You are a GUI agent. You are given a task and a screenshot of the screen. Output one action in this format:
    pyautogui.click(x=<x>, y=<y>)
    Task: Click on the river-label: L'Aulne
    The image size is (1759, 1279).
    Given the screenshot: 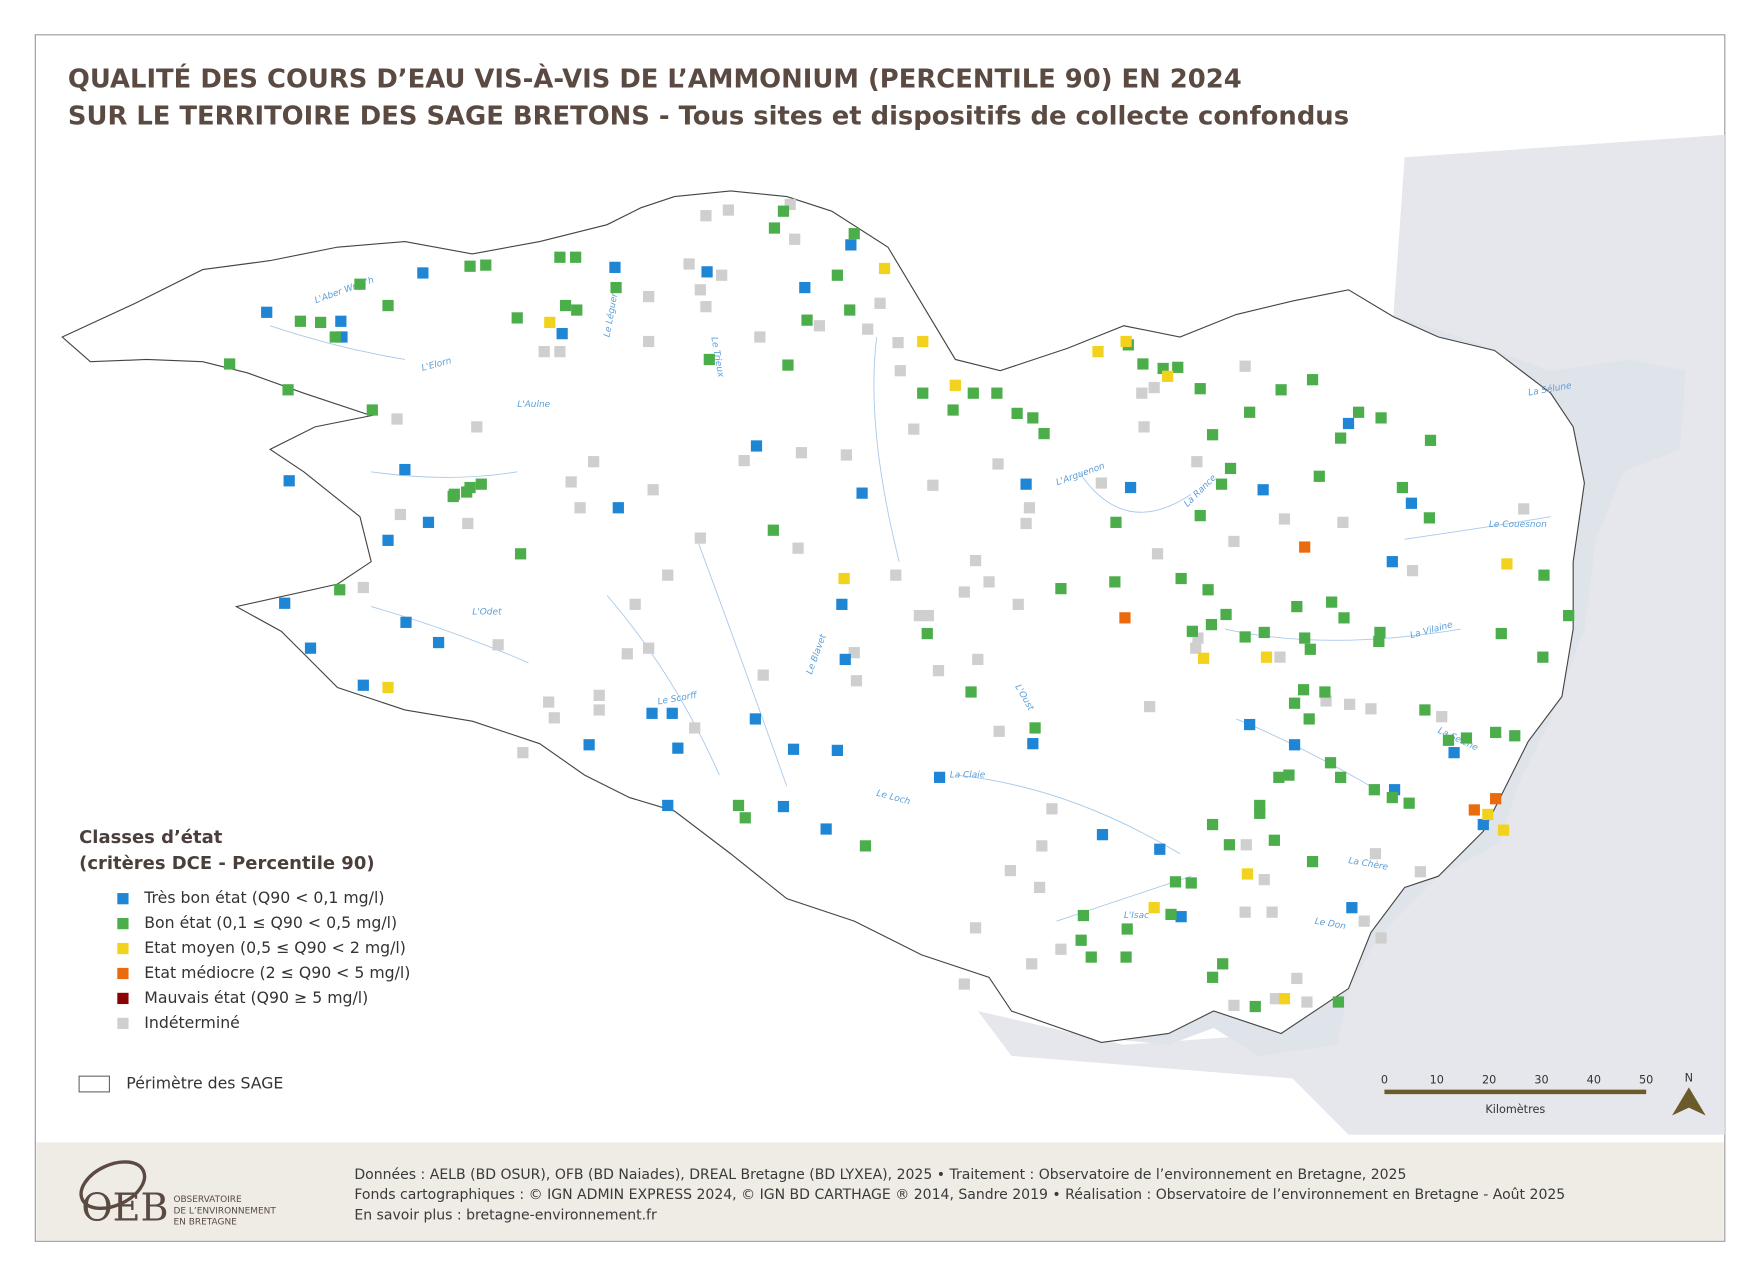 What is the action you would take?
    pyautogui.click(x=533, y=405)
    